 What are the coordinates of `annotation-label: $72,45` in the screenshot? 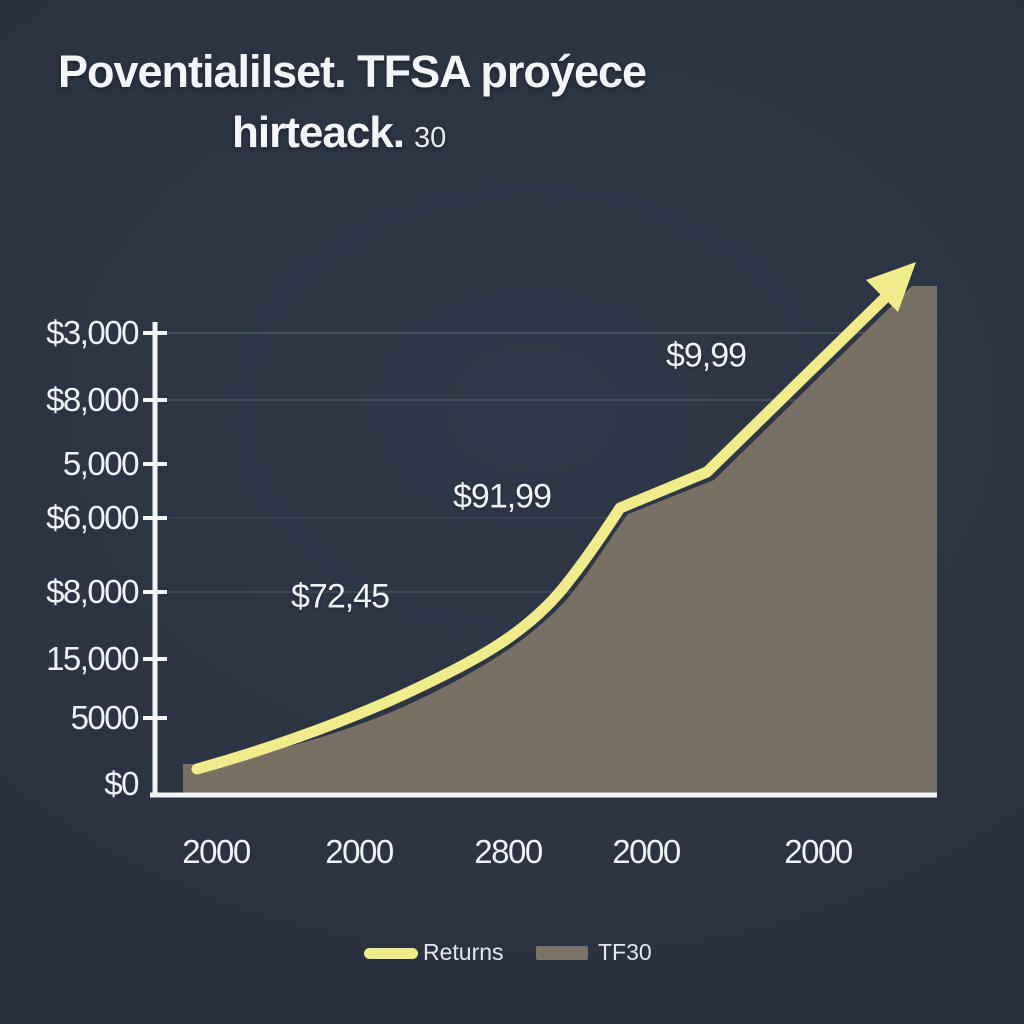 It's located at (340, 596).